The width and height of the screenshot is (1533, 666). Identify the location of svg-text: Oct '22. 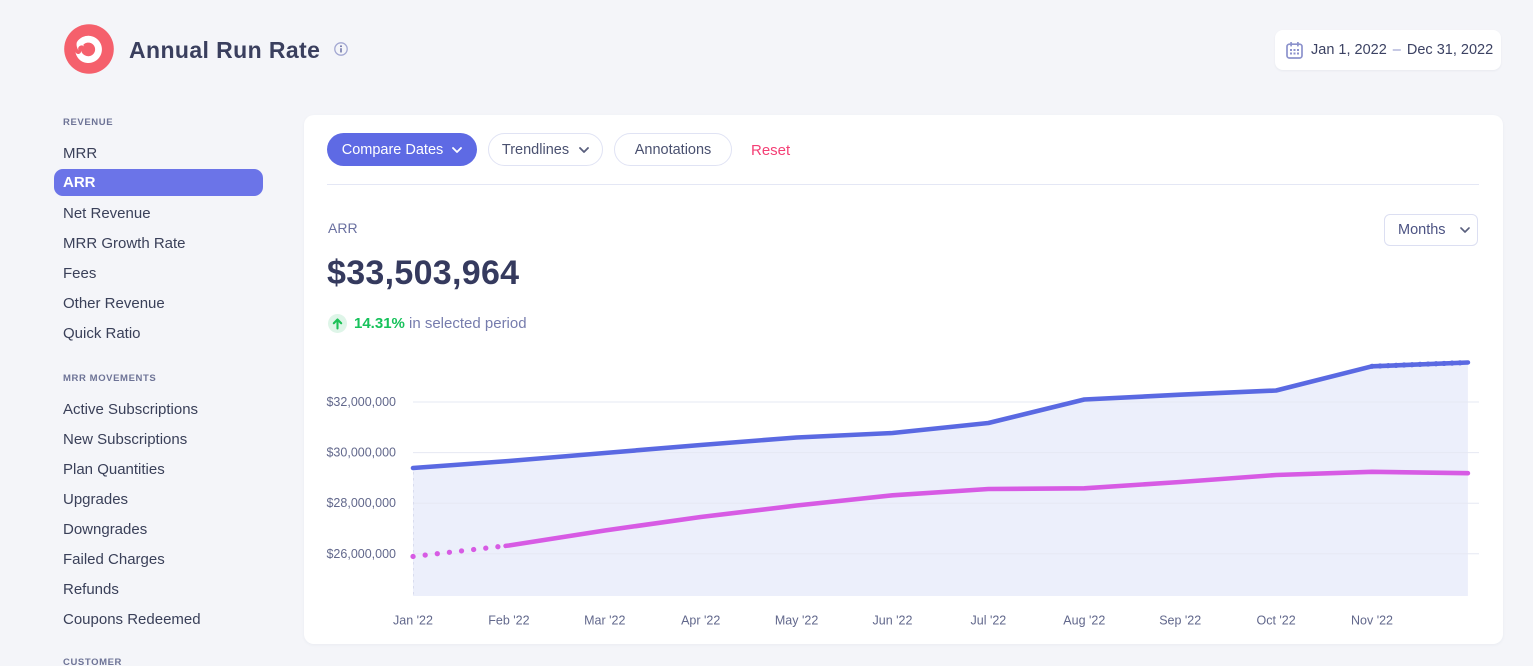
(1275, 621).